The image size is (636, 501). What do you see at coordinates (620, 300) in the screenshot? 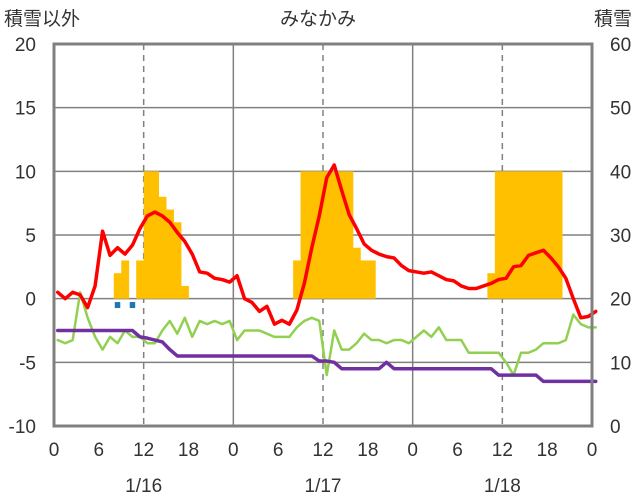
I see `y-tick-right: 20` at bounding box center [620, 300].